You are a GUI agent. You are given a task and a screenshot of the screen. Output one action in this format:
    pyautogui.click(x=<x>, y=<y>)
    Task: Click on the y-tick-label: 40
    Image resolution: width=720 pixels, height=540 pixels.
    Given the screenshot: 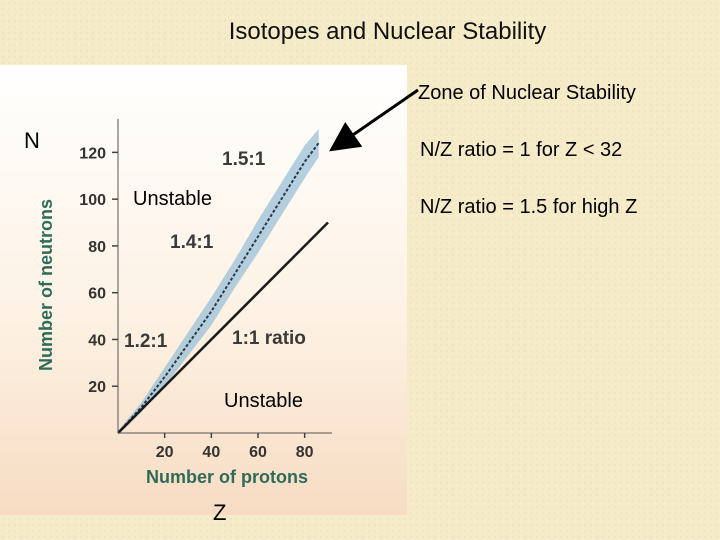 What is the action you would take?
    pyautogui.click(x=97, y=340)
    